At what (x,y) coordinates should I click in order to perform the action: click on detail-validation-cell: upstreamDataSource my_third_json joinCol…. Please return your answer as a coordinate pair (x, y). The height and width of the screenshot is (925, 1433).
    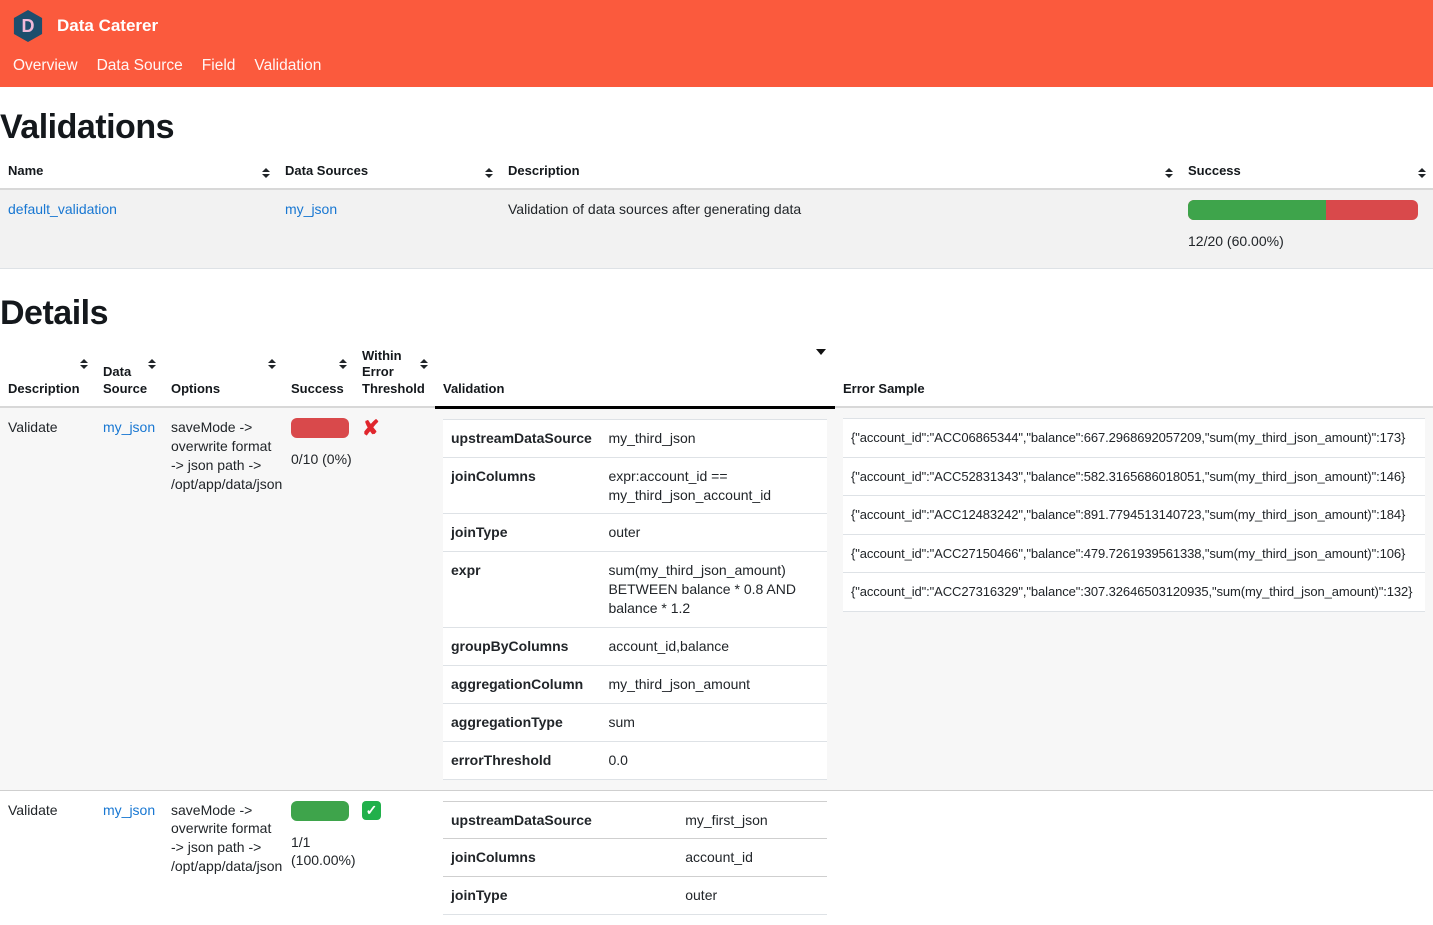
    Looking at the image, I should click on (635, 598).